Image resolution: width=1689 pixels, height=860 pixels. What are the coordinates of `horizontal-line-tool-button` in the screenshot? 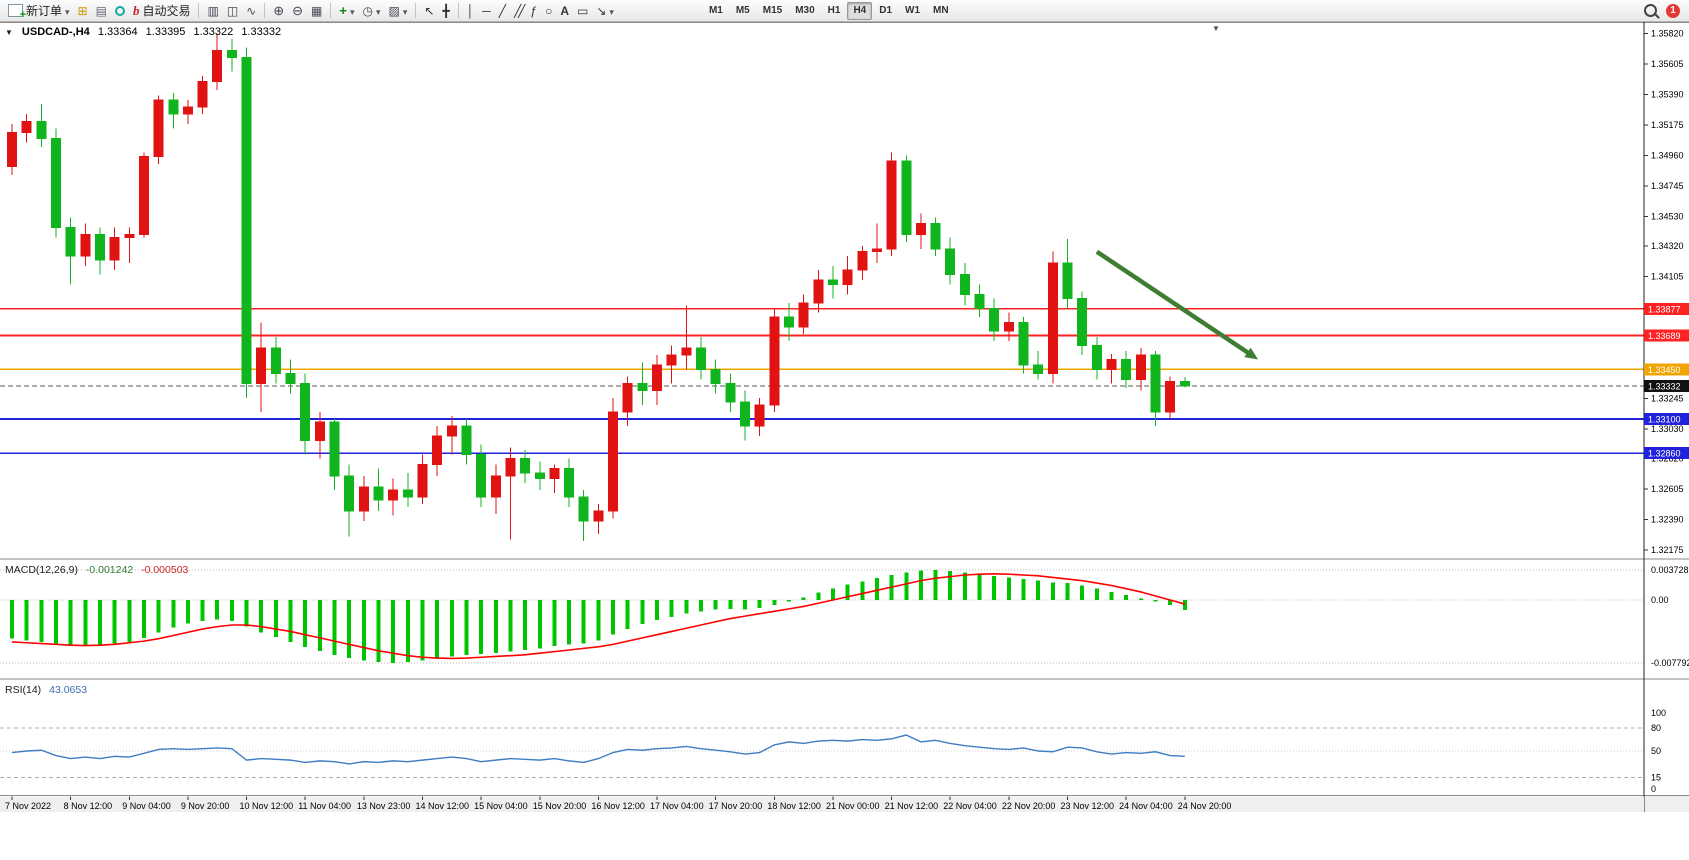 It's located at (486, 11).